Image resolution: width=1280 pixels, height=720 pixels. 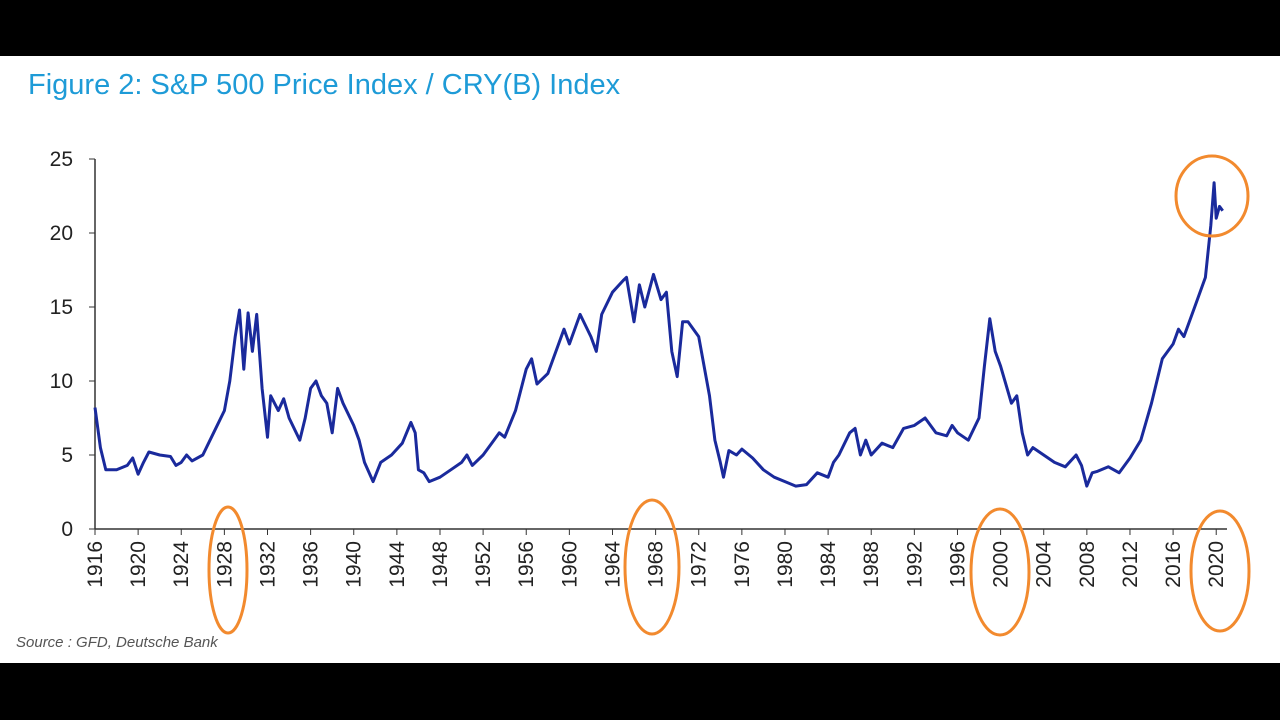 What do you see at coordinates (440, 564) in the screenshot?
I see `x-tick-label: 1948` at bounding box center [440, 564].